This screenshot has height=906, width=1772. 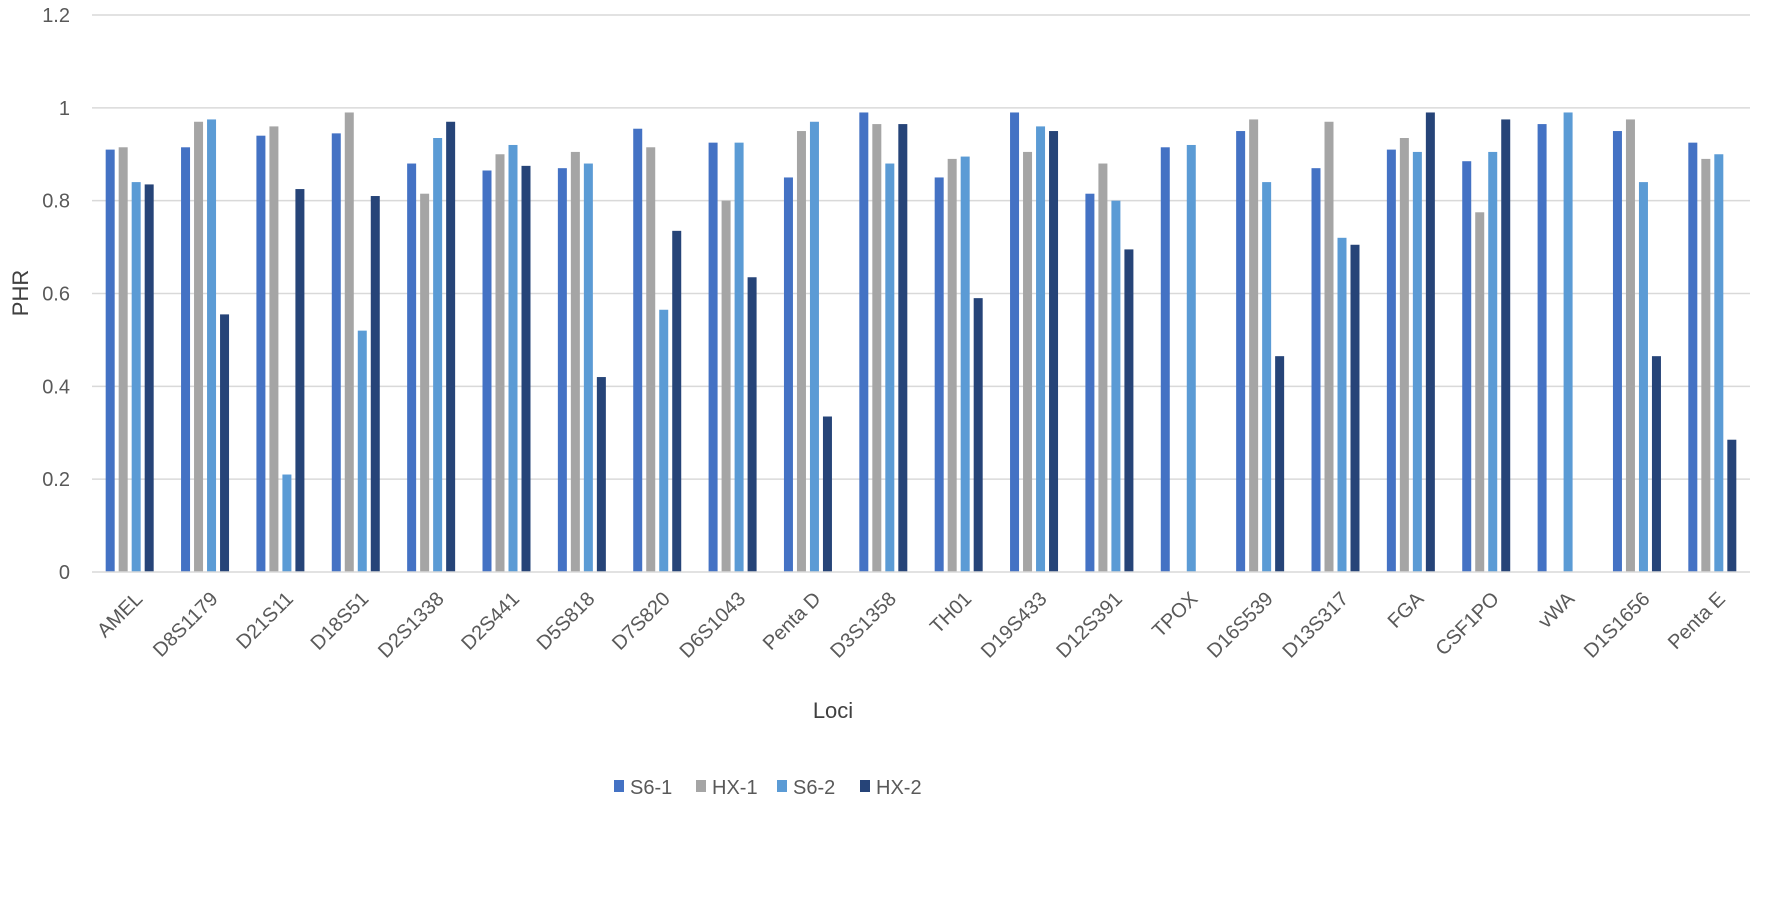 What do you see at coordinates (1316, 370) in the screenshot?
I see `bar-s6-1-d13s317` at bounding box center [1316, 370].